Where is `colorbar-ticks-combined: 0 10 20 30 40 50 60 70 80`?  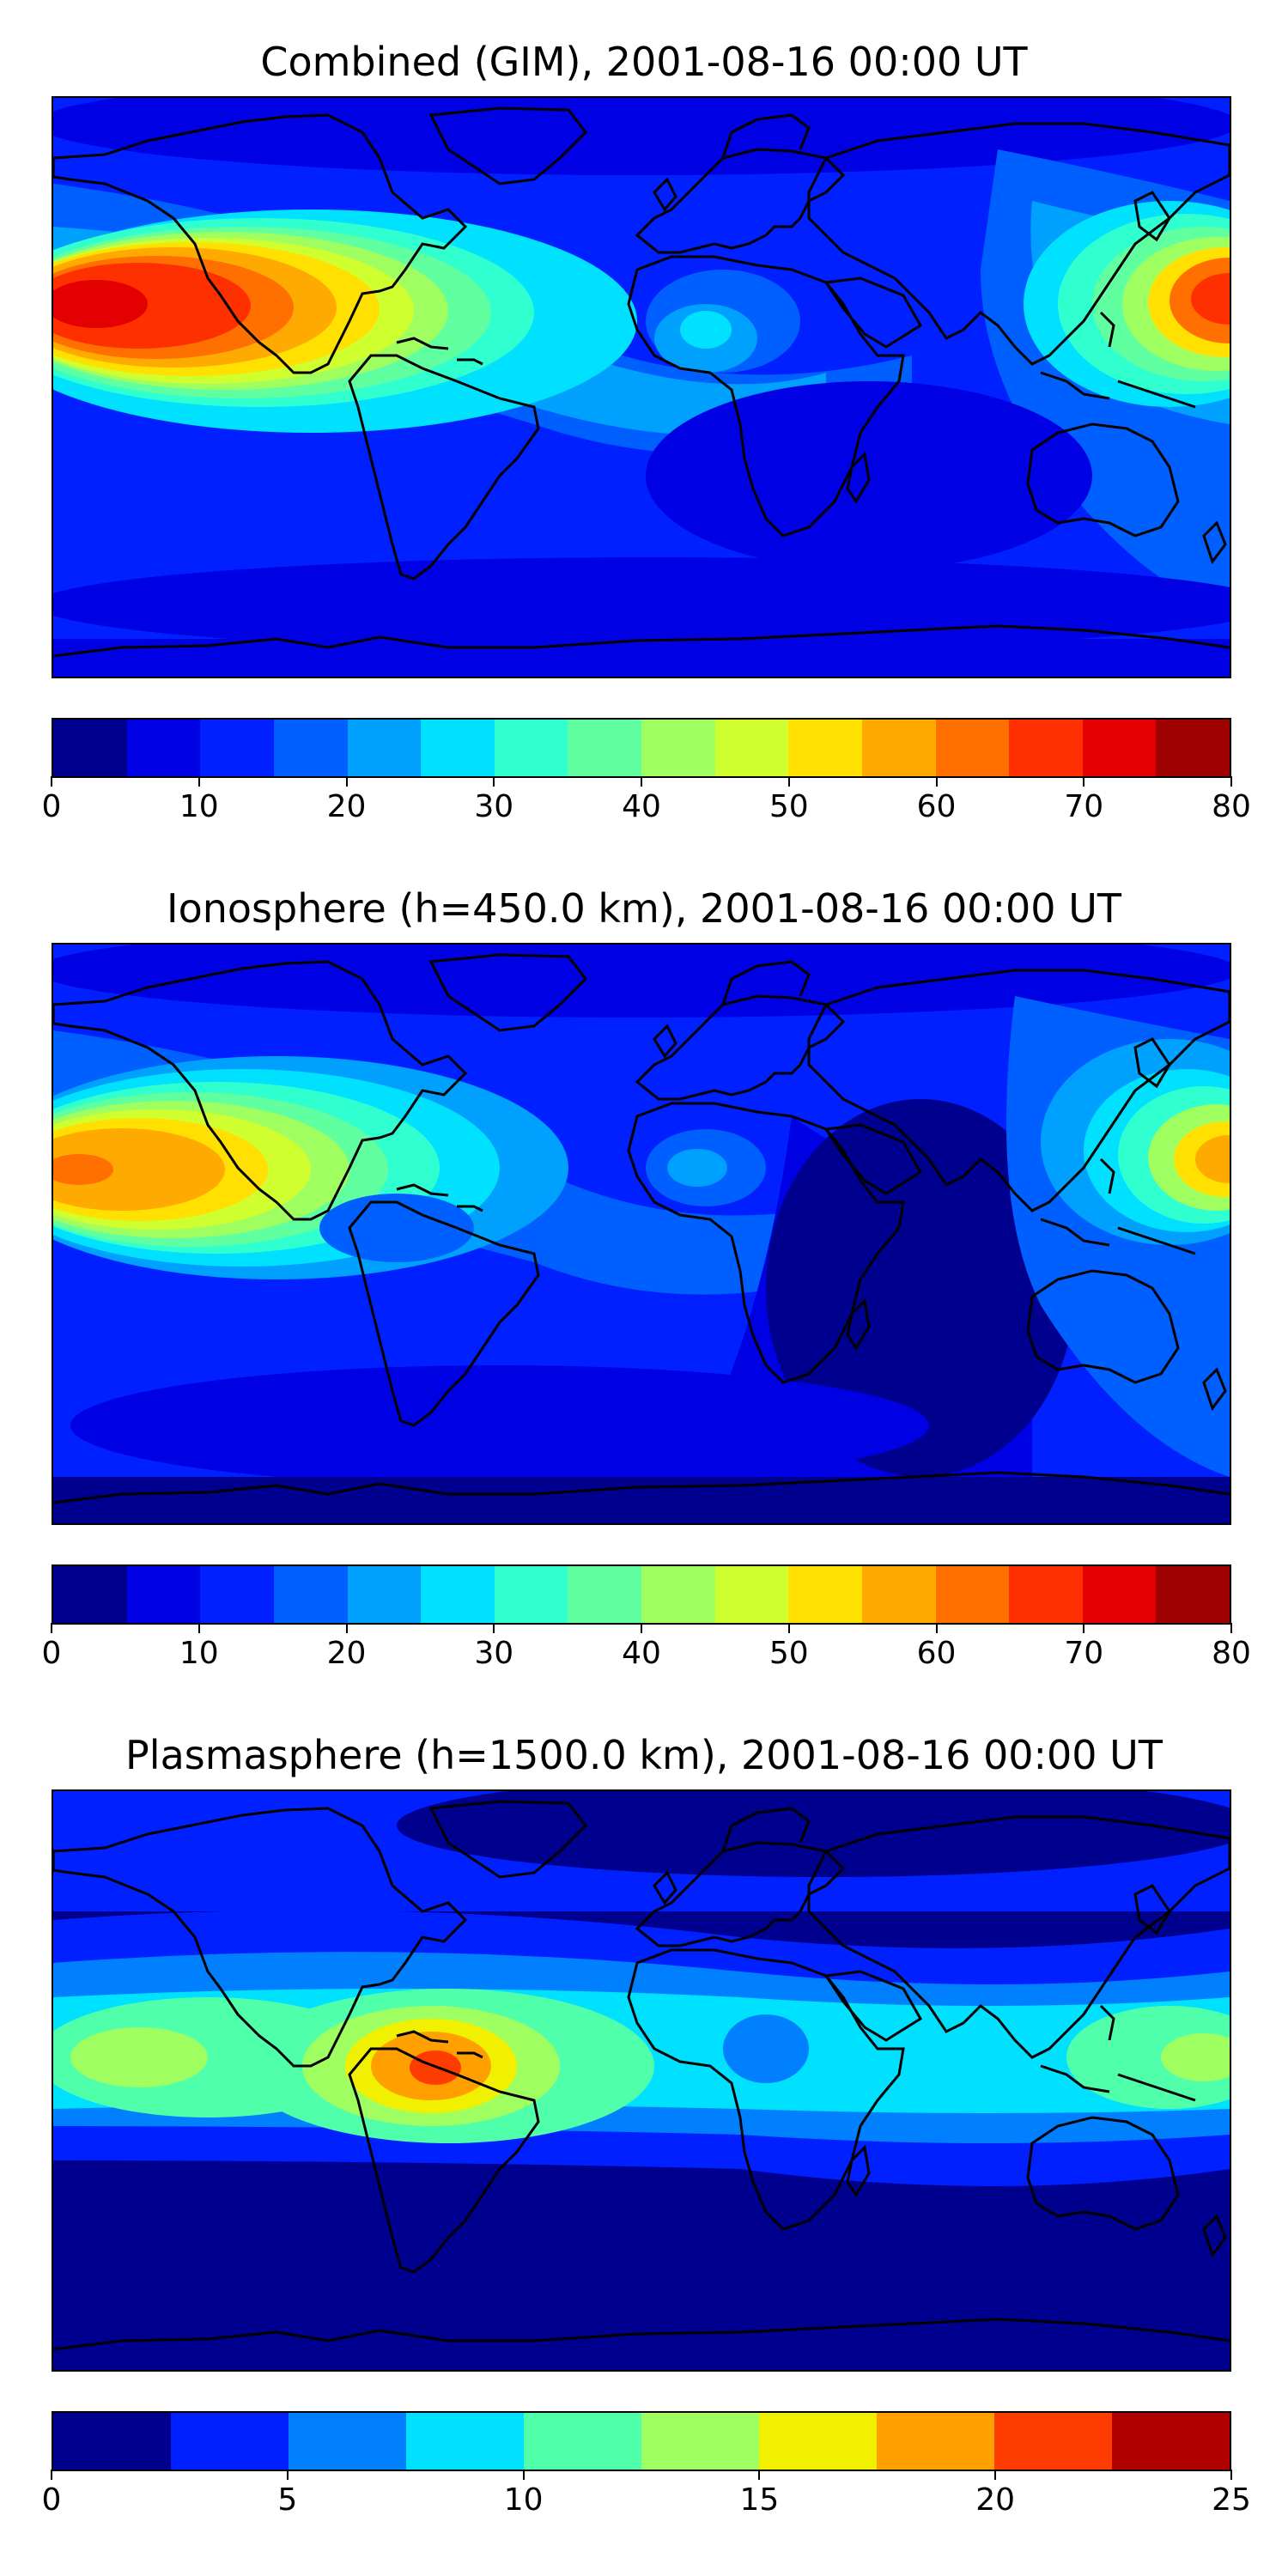
colorbar-ticks-combined: 0 10 20 30 40 50 60 70 80 is located at coordinates (647, 802).